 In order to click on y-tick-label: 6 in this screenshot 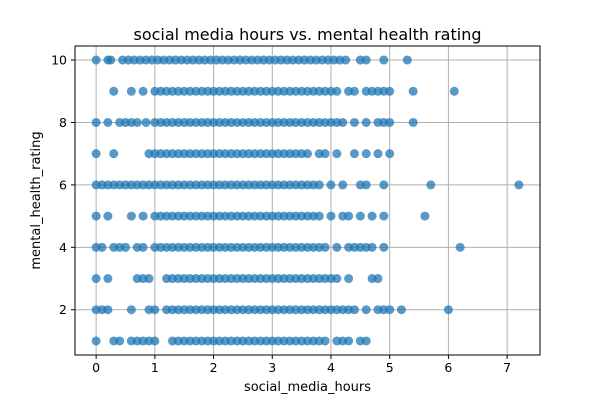, I will do `click(63, 184)`.